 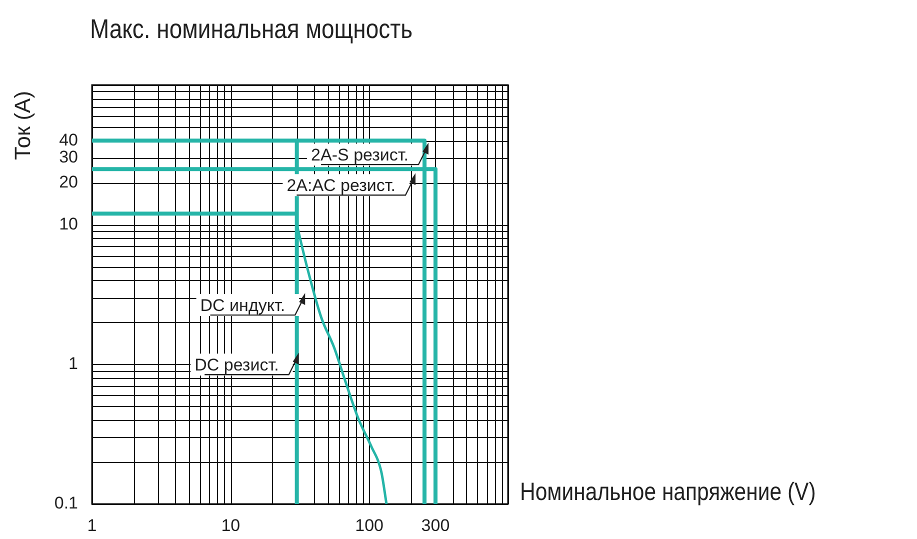 What do you see at coordinates (236, 365) in the screenshot?
I see `series-label: DC резист.` at bounding box center [236, 365].